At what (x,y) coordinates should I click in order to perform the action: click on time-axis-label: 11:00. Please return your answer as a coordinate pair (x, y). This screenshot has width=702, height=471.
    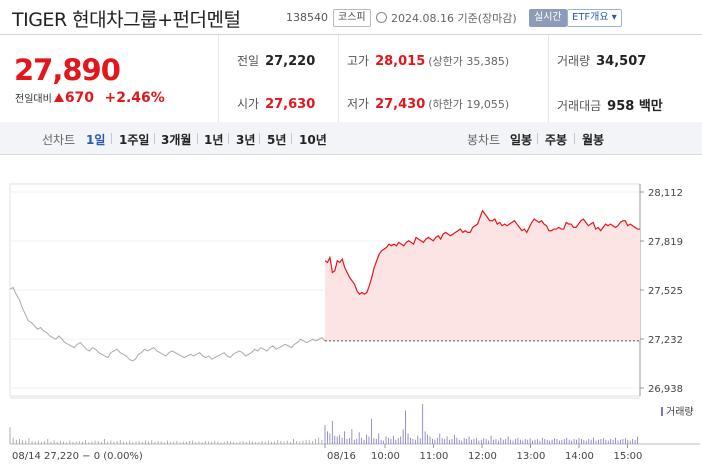
    Looking at the image, I should click on (434, 456).